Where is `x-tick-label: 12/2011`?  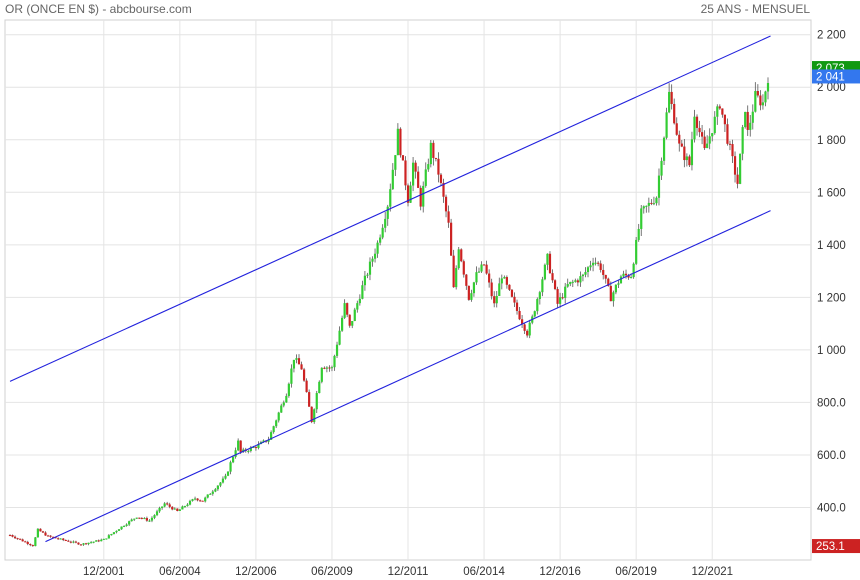
x-tick-label: 12/2011 is located at coordinates (408, 572).